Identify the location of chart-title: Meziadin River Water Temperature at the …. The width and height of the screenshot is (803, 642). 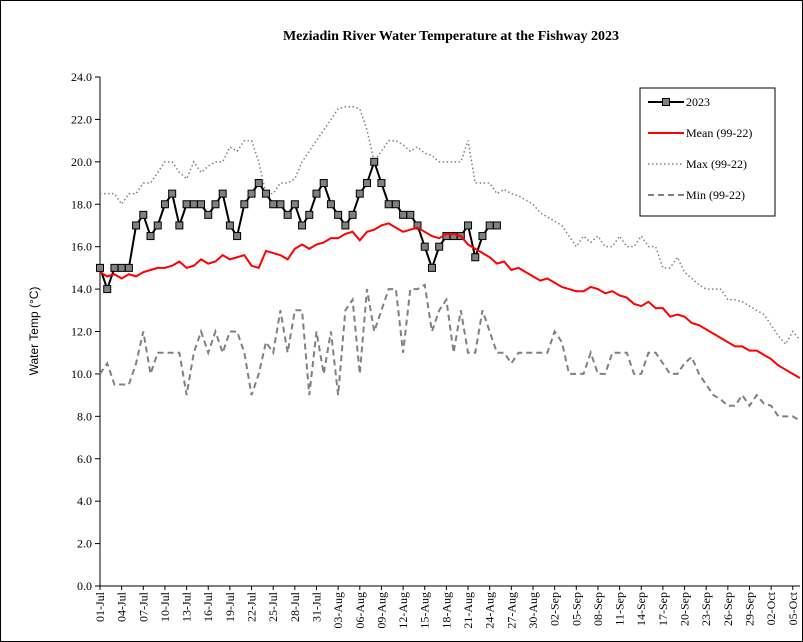
(451, 36).